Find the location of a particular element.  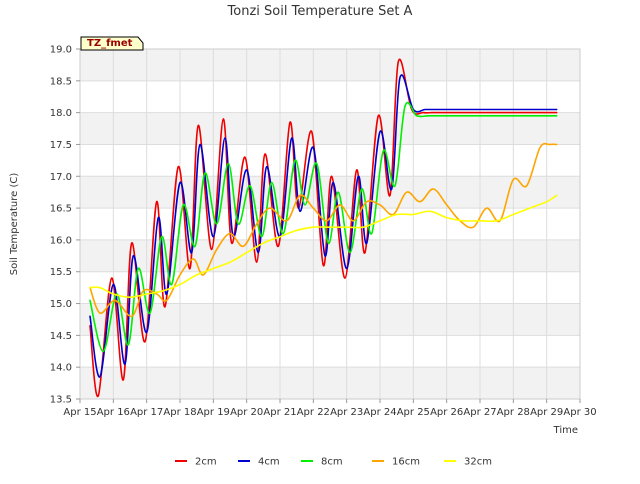

x-tick-label: Apr 30 is located at coordinates (579, 412).